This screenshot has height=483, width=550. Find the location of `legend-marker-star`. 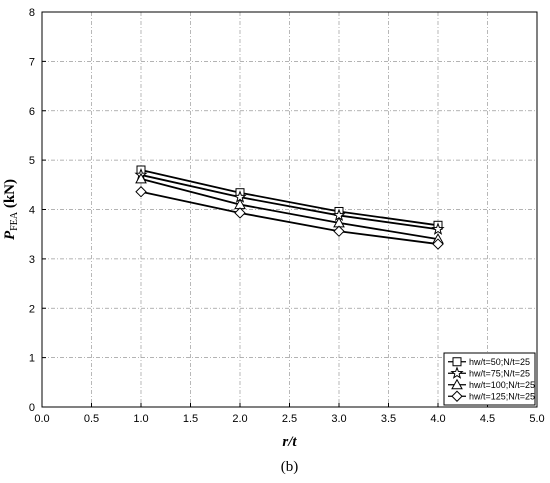

legend-marker-star is located at coordinates (457, 372).